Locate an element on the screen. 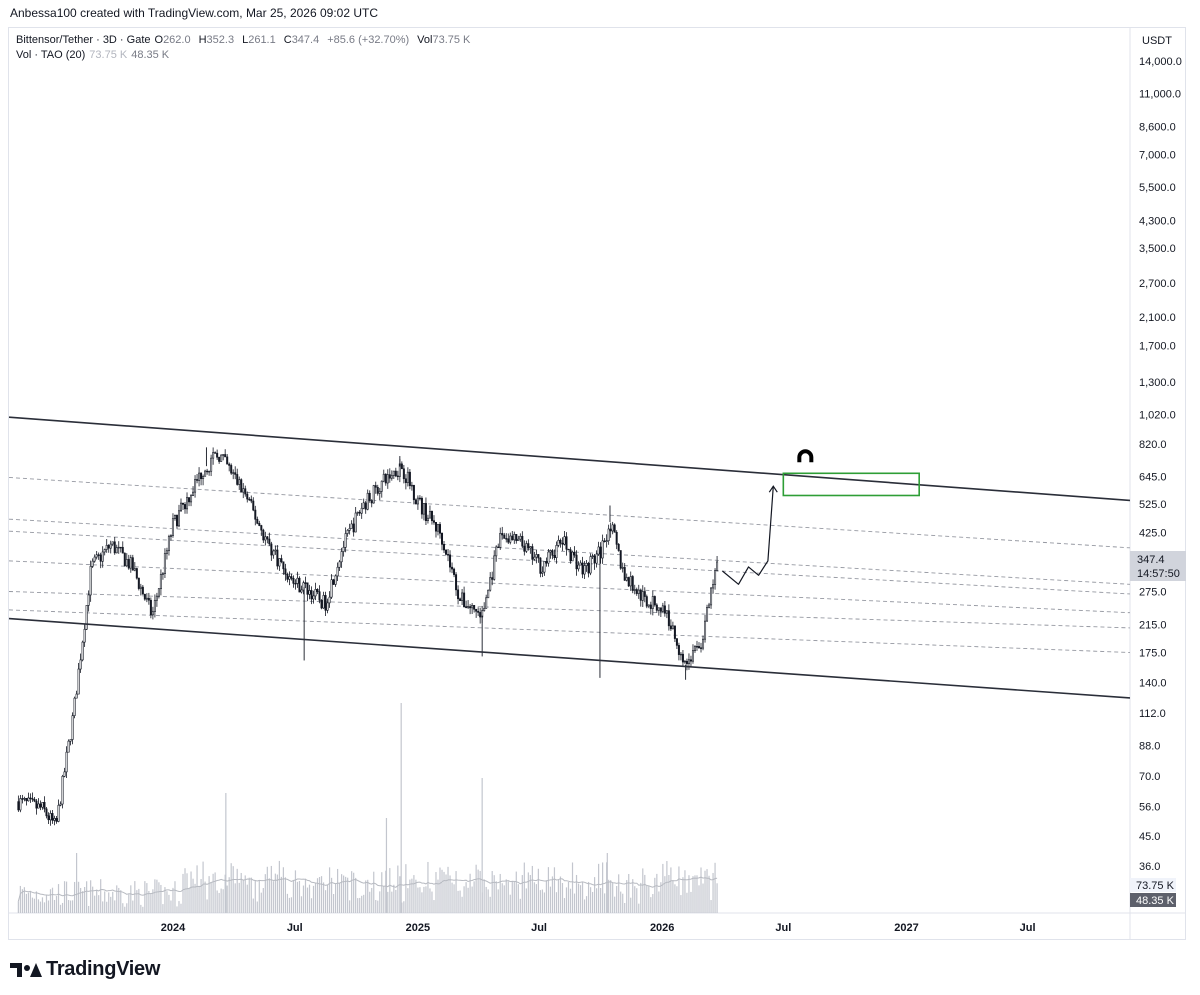  projection-path is located at coordinates (748, 535).